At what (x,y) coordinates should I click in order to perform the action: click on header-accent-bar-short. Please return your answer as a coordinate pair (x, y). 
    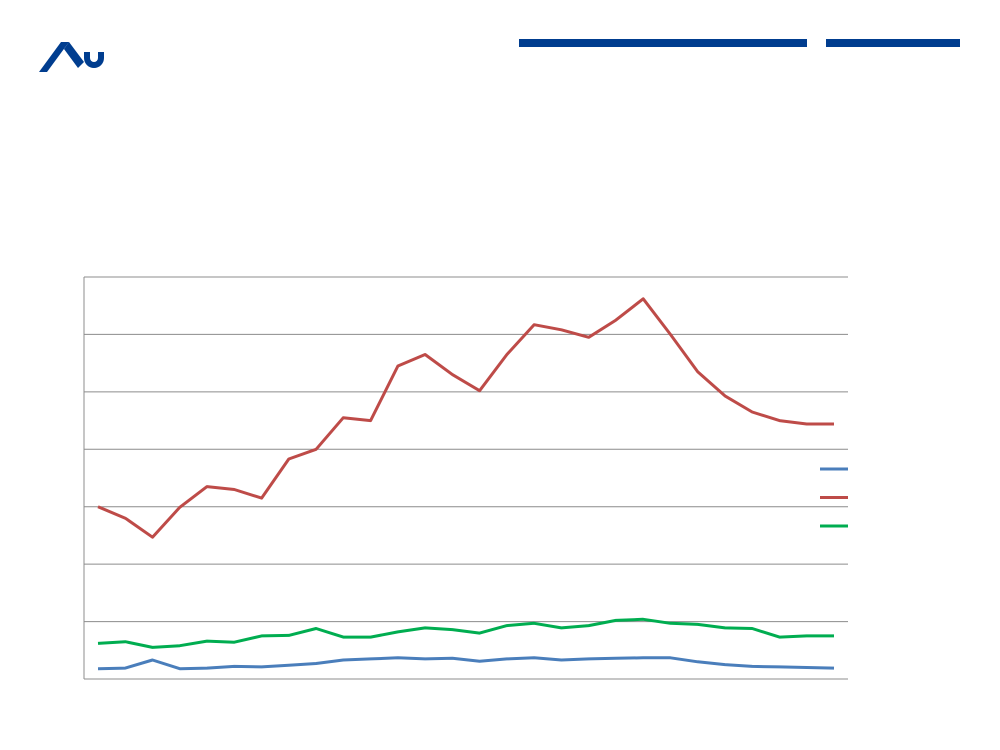
    Looking at the image, I should click on (893, 43).